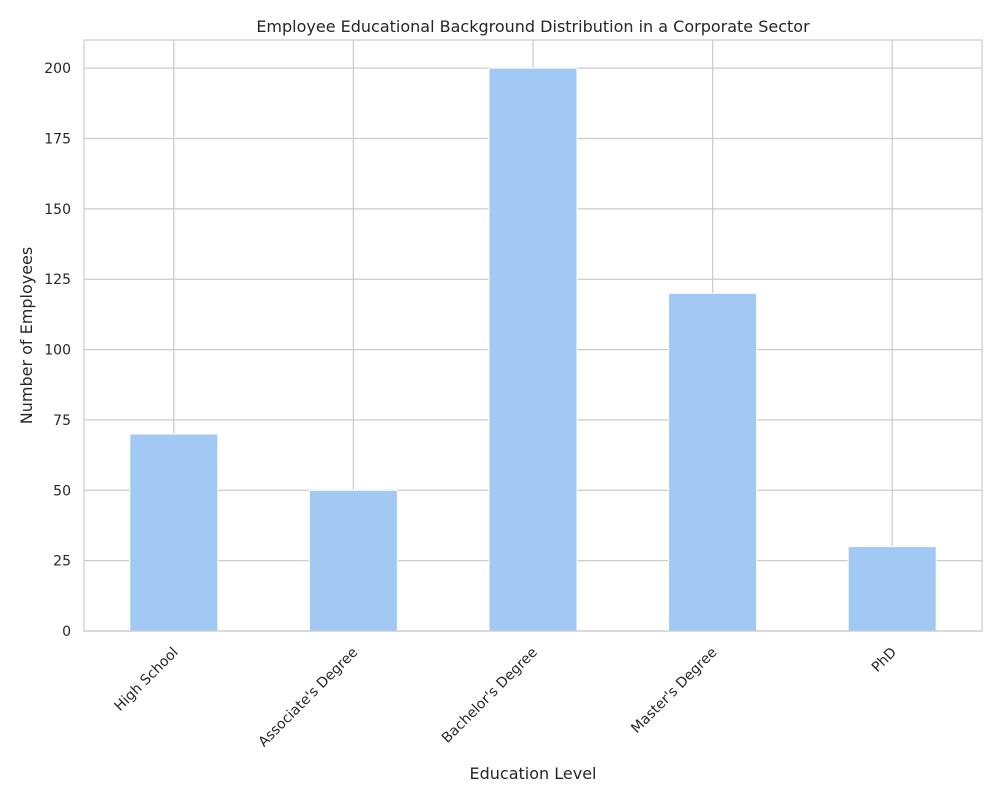 The height and width of the screenshot is (800, 1000). I want to click on y-axis-label: Number of Employees, so click(26, 335).